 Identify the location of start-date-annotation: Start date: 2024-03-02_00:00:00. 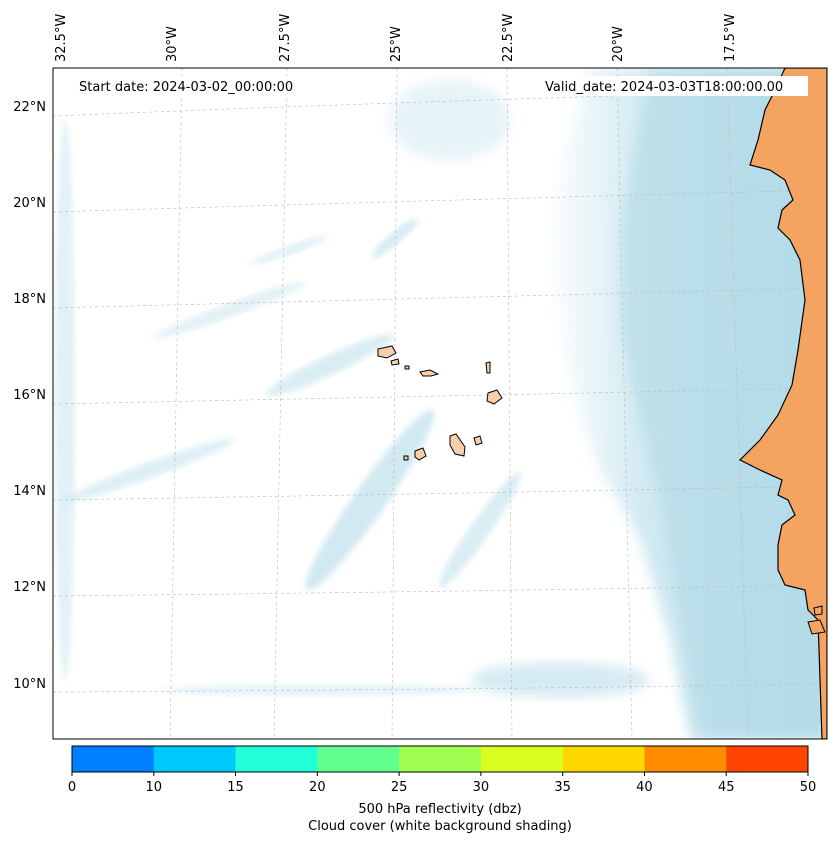
(192, 86).